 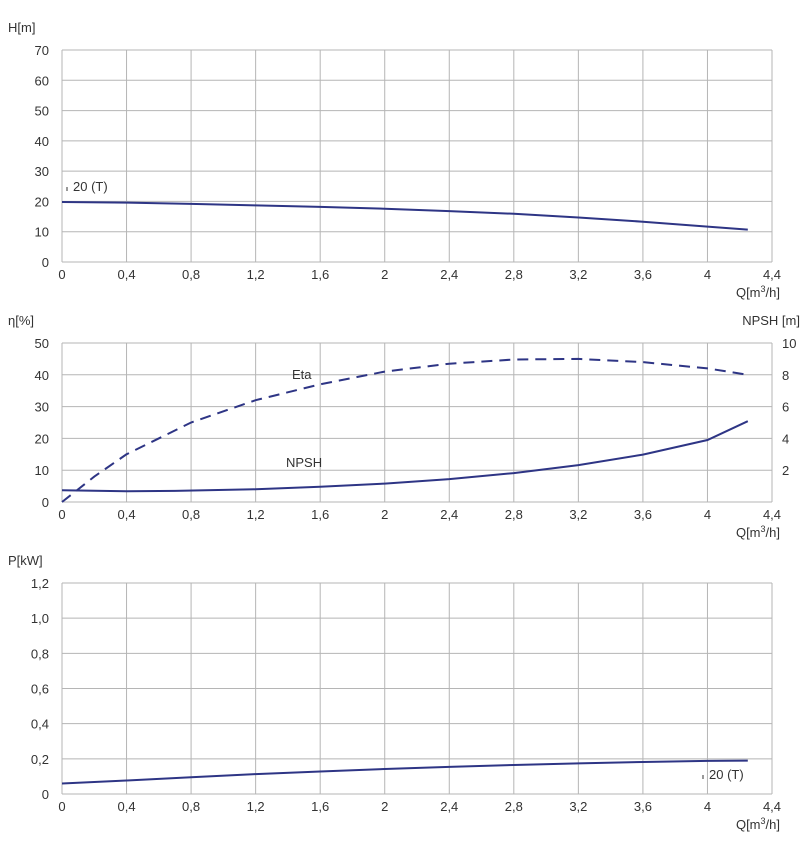 What do you see at coordinates (21, 320) in the screenshot?
I see `y-axis-label: η[%]` at bounding box center [21, 320].